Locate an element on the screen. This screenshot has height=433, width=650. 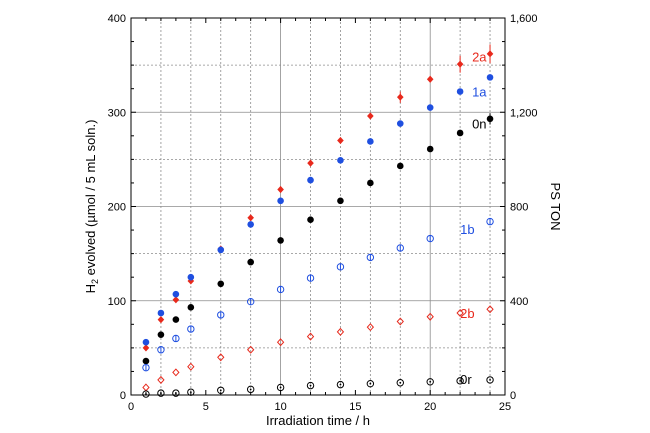
y2-tick-label: 800 is located at coordinates (519, 208).